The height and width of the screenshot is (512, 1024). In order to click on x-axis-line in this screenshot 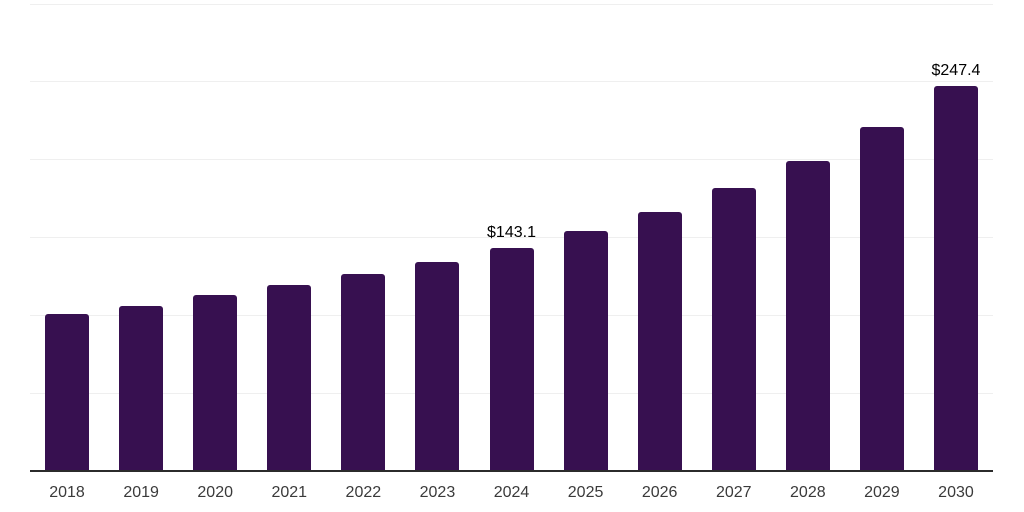, I will do `click(511, 471)`.